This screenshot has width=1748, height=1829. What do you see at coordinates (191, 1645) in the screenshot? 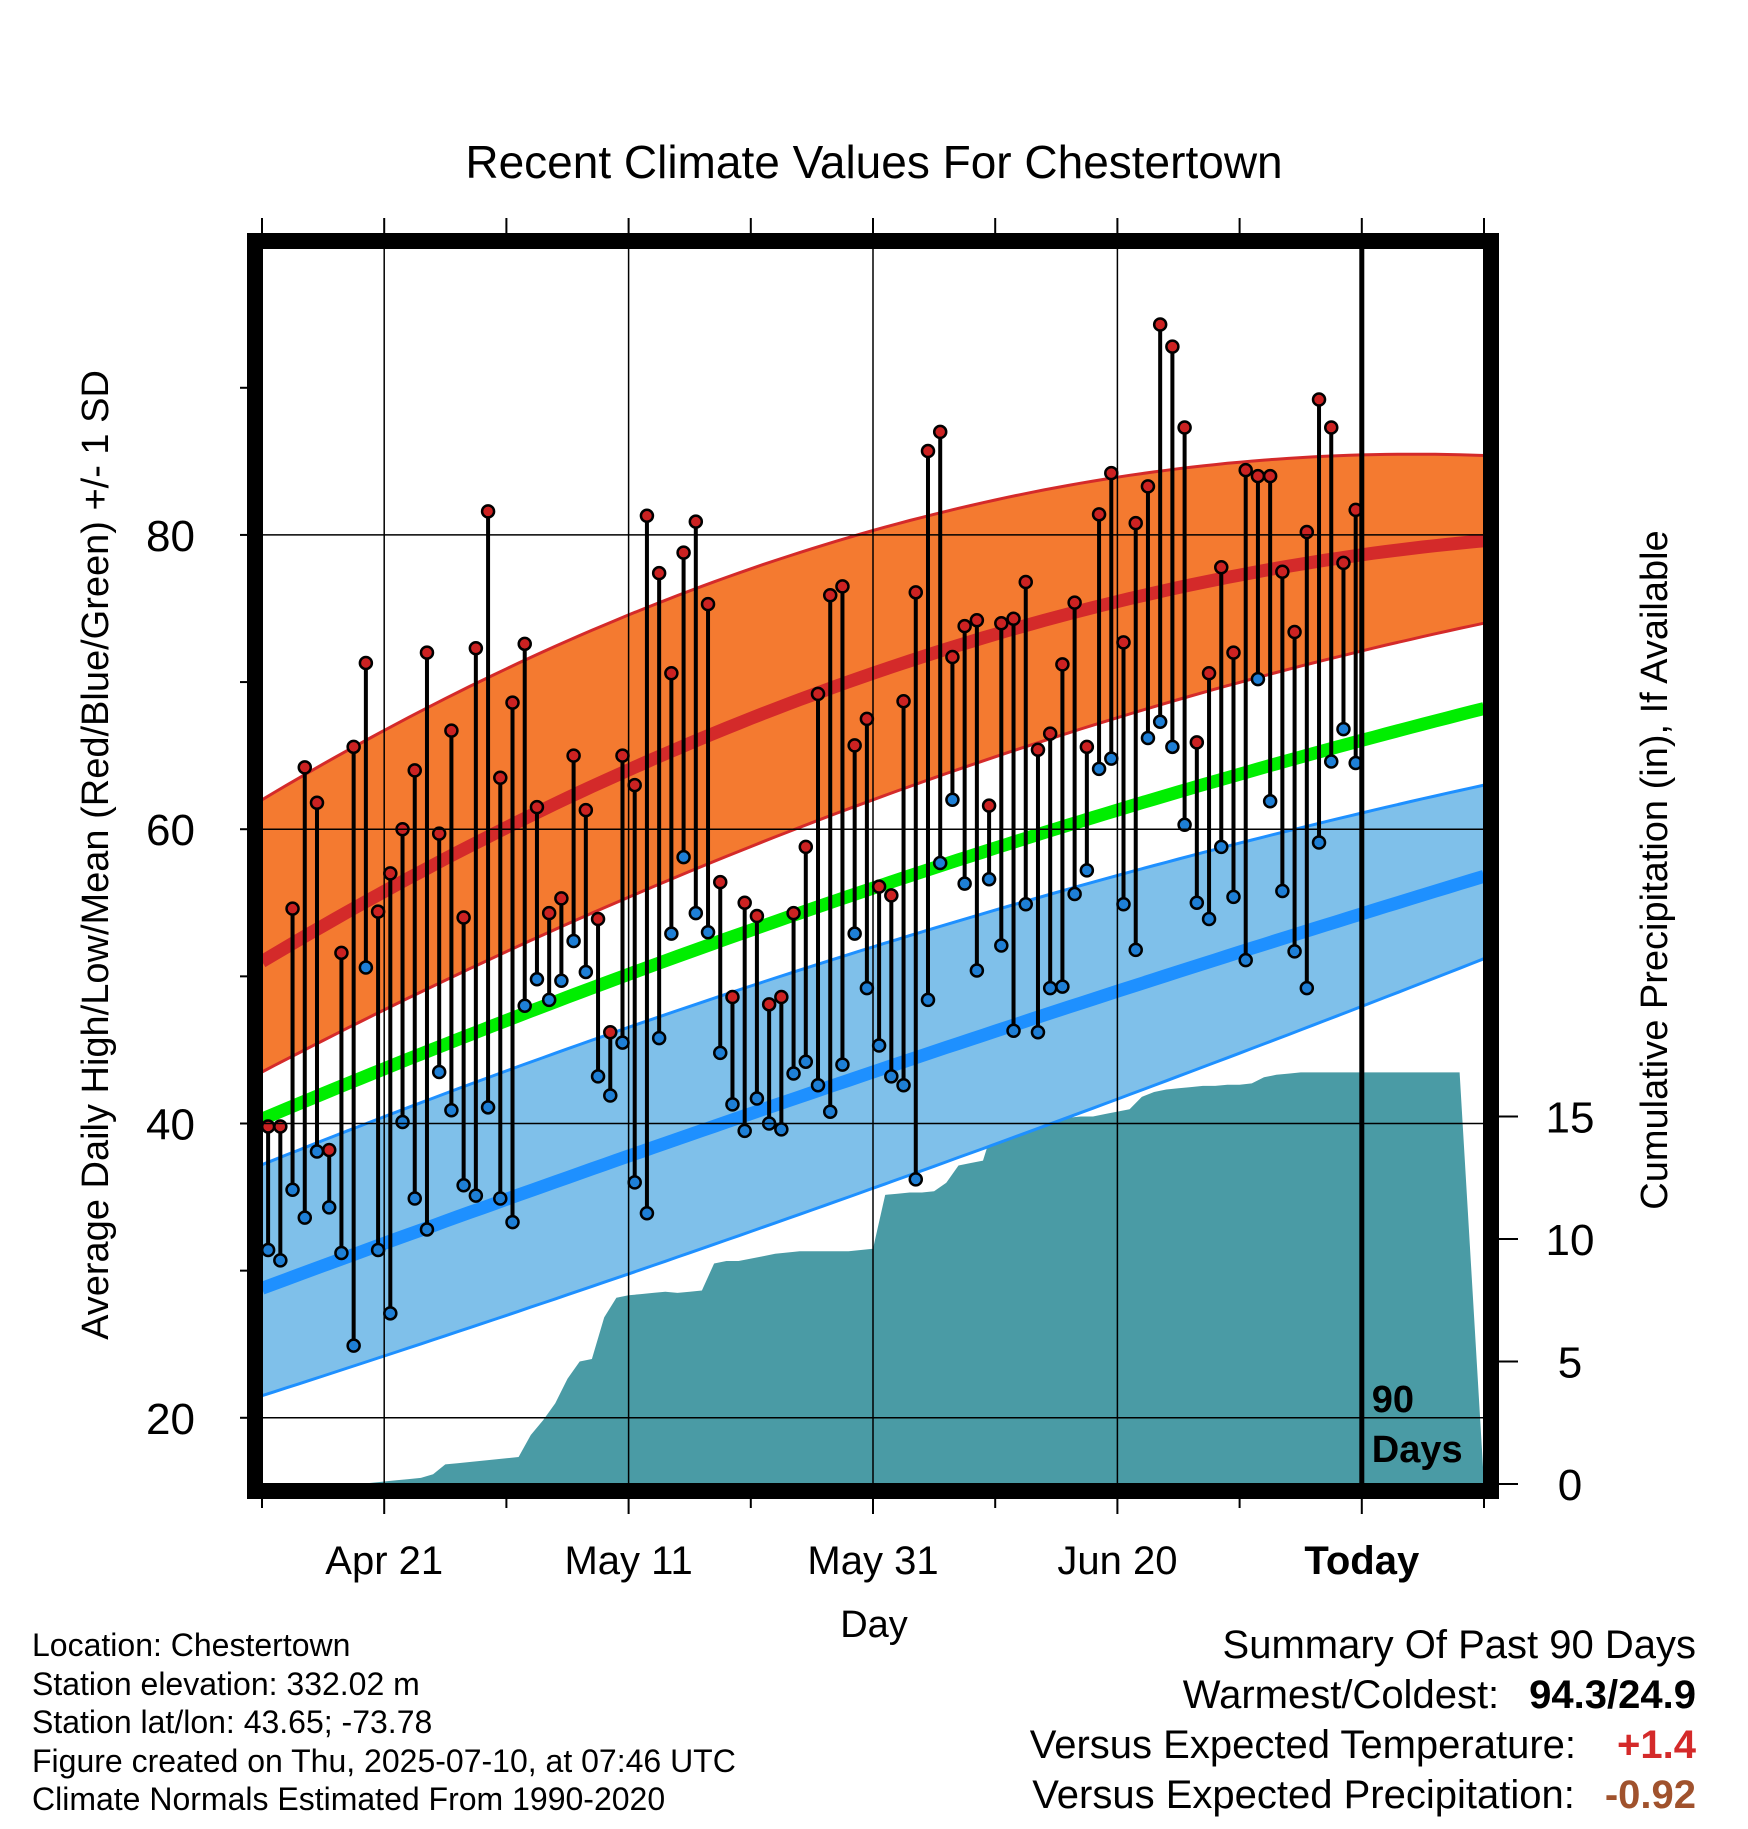
I see `location-text: Location: Chestertown` at bounding box center [191, 1645].